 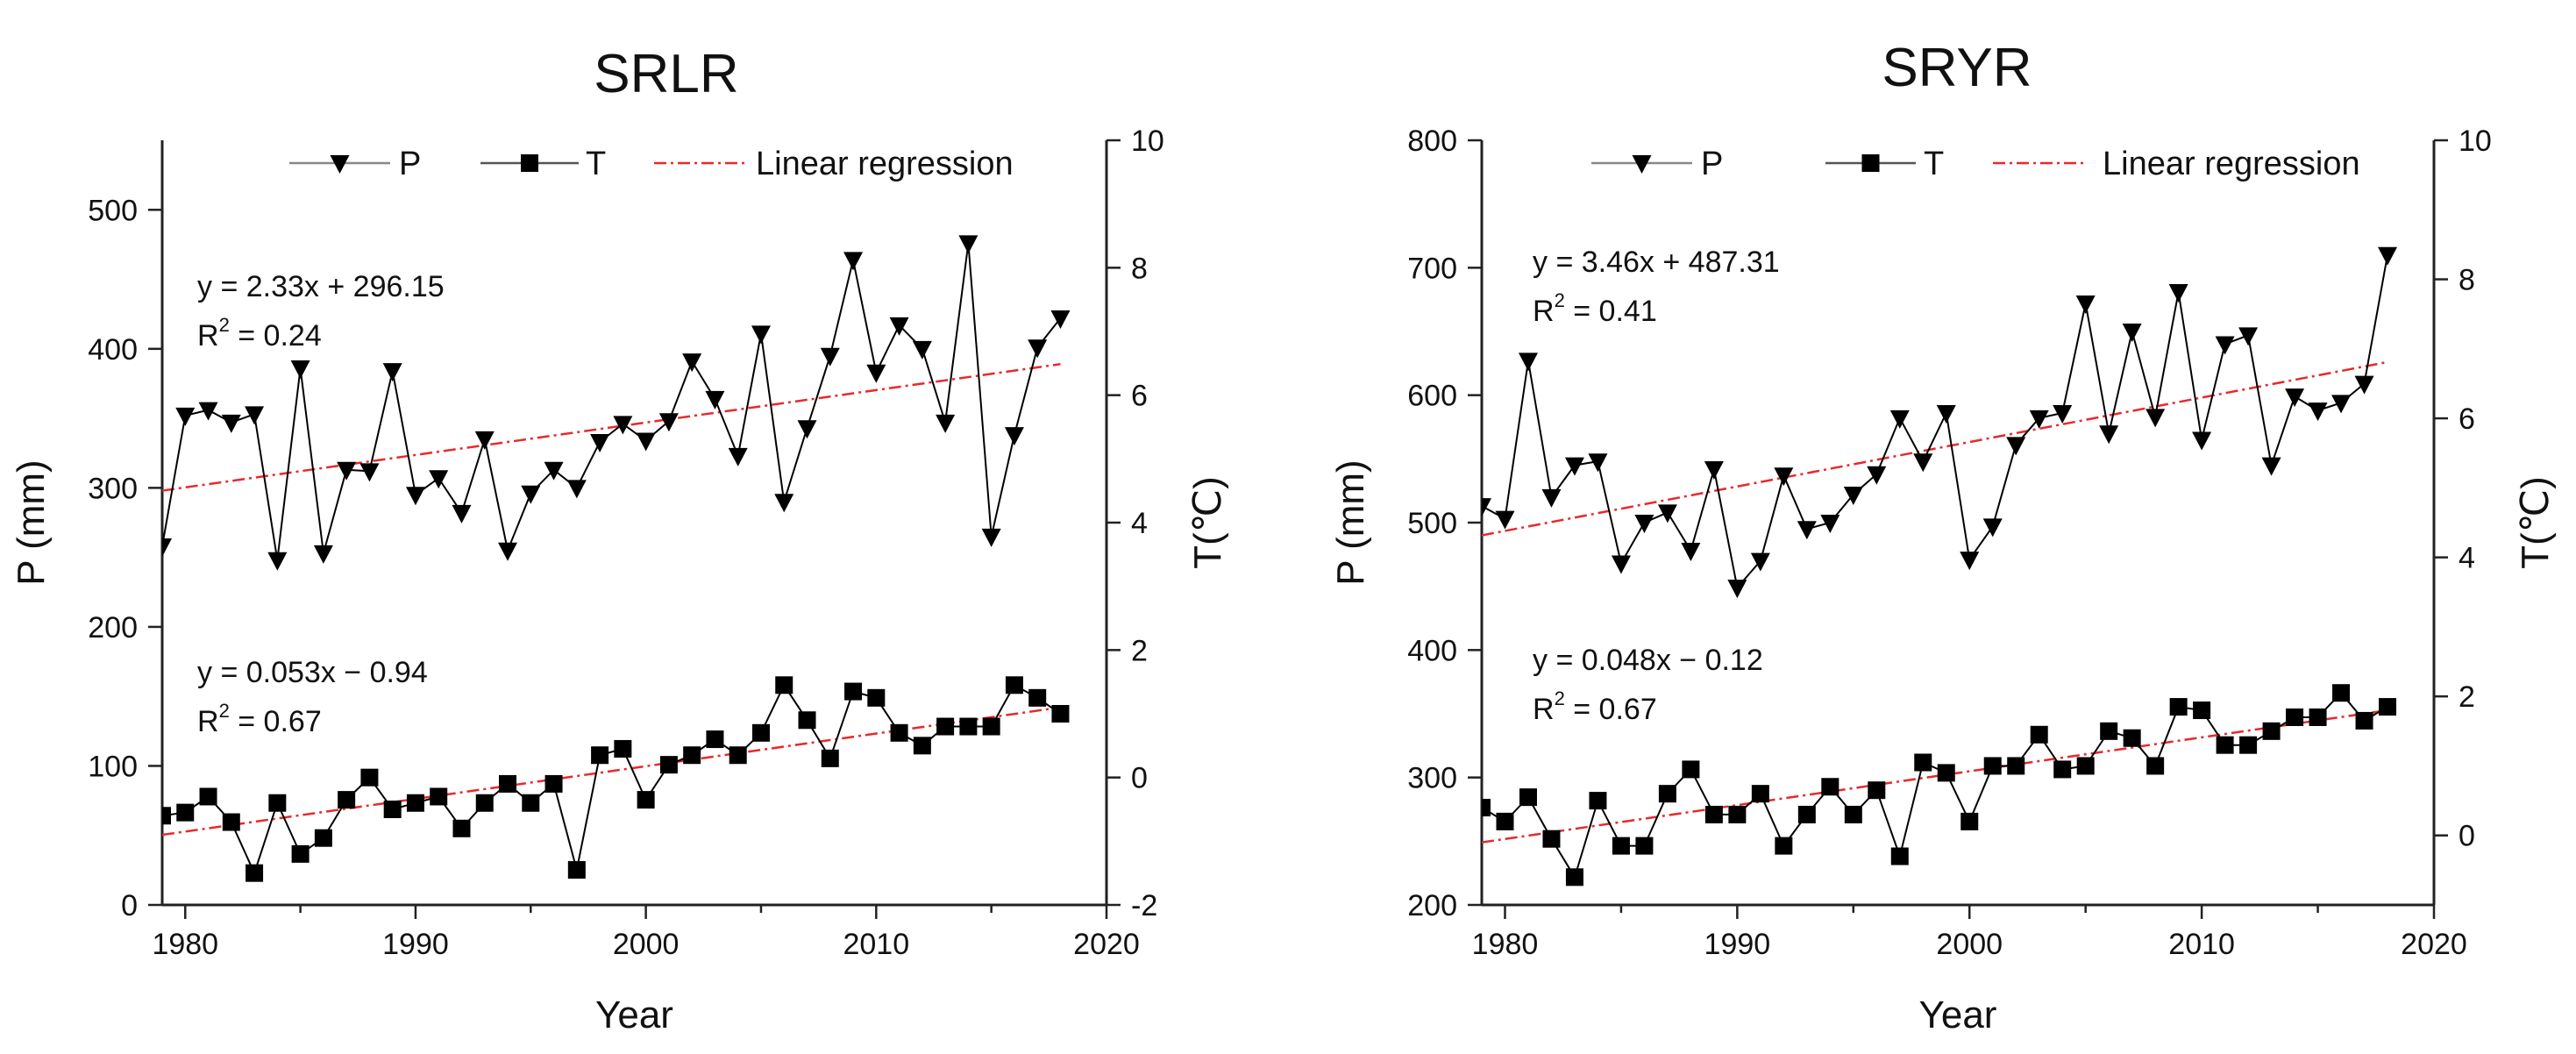 I want to click on r-squared-p: R2 = 0.24, so click(x=259, y=333).